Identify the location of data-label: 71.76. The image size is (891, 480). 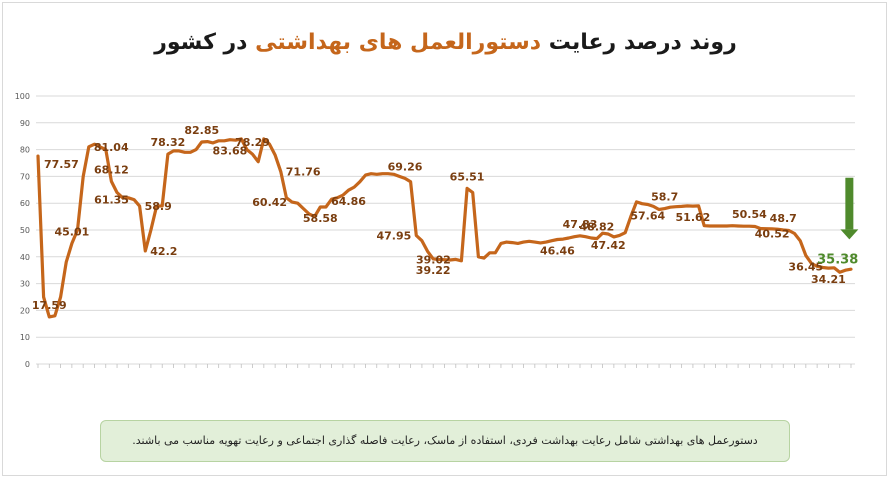
(303, 172).